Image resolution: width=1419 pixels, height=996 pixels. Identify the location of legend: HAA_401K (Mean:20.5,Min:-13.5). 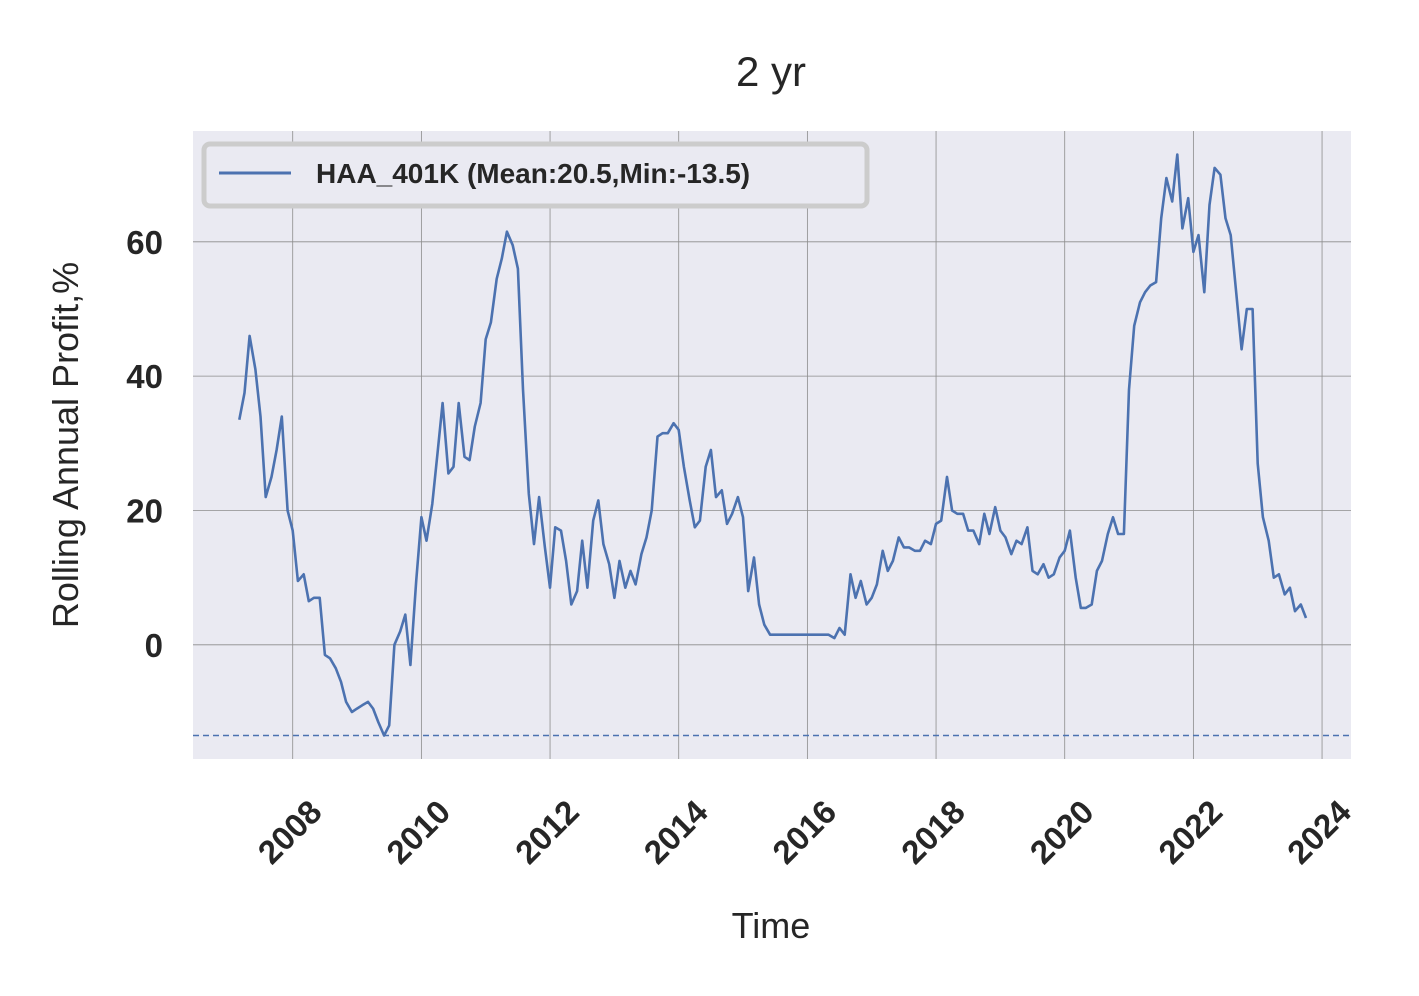
(535, 175).